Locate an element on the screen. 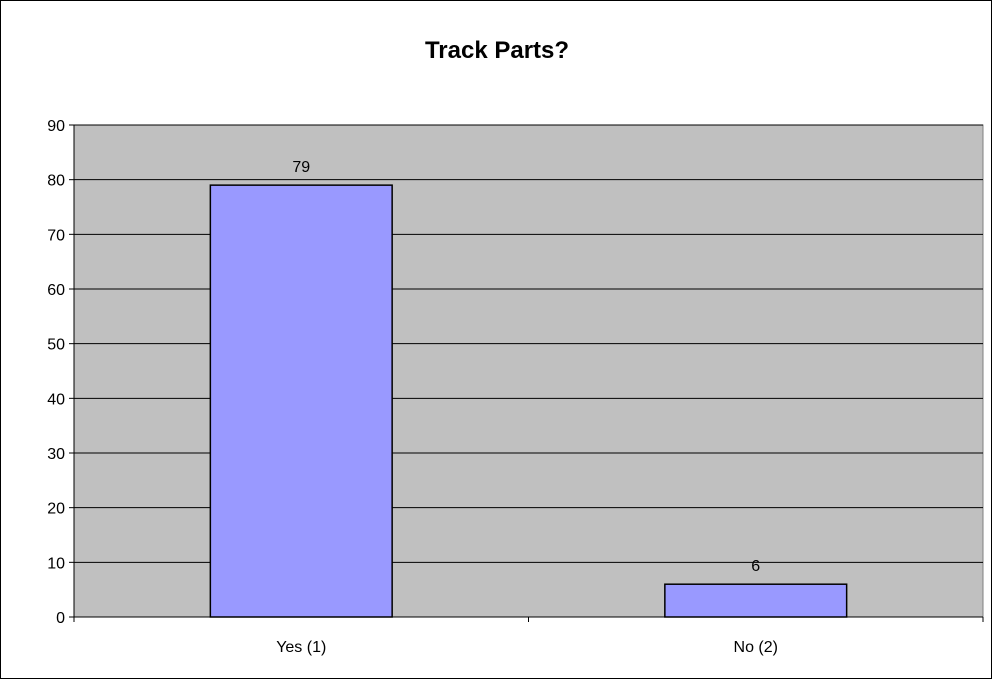 Image resolution: width=992 pixels, height=680 pixels. x-tick-label: Yes (1) is located at coordinates (301, 647).